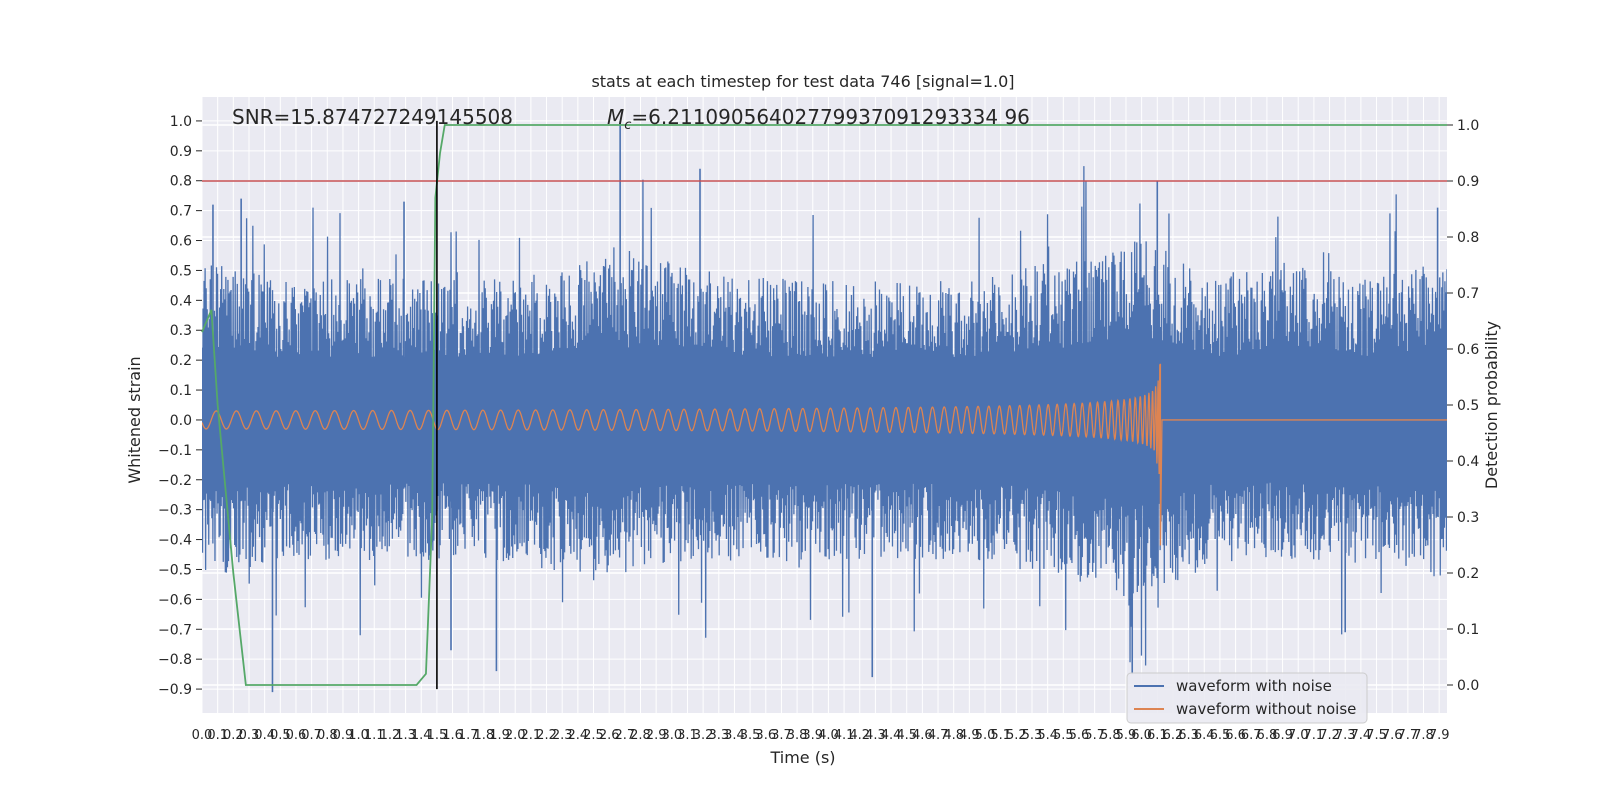 The height and width of the screenshot is (800, 1600). I want to click on x-tick-label: 4.0, so click(828, 735).